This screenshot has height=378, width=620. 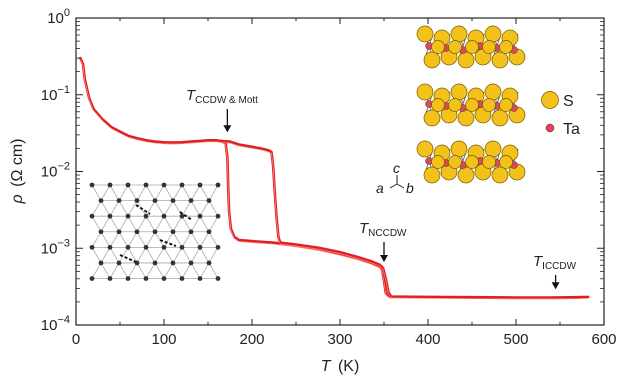 What do you see at coordinates (400, 186) in the screenshot?
I see `b-axis-line` at bounding box center [400, 186].